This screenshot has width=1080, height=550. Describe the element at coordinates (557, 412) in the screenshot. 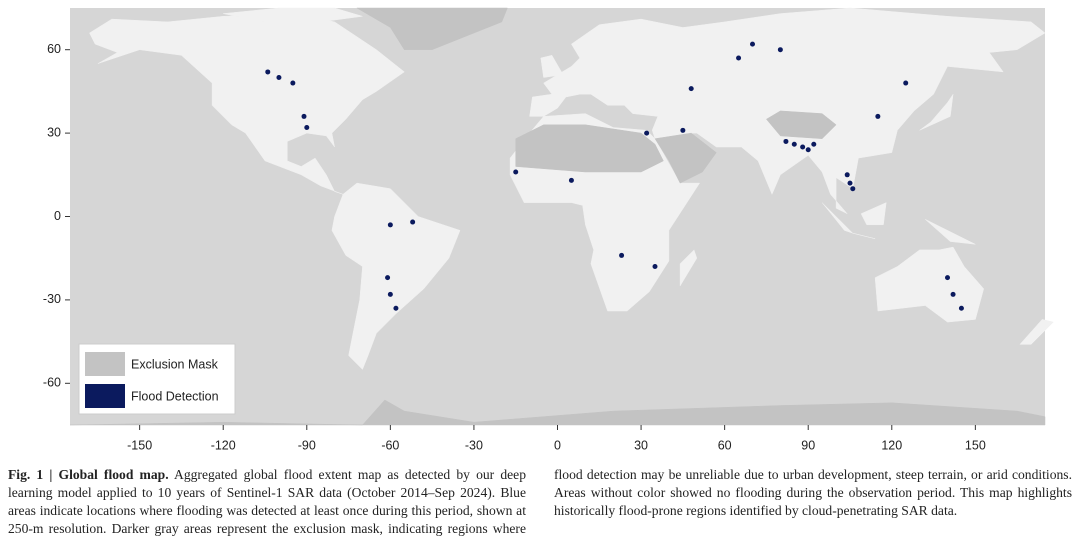

I see `antarctica` at that location.